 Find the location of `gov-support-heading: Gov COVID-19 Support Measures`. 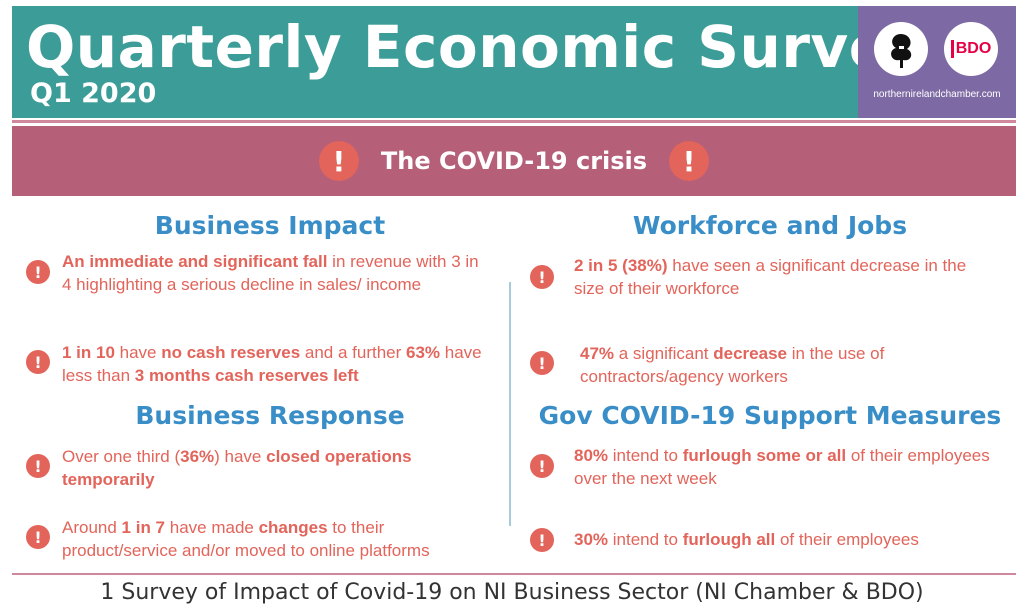

gov-support-heading: Gov COVID-19 Support Measures is located at coordinates (770, 415).